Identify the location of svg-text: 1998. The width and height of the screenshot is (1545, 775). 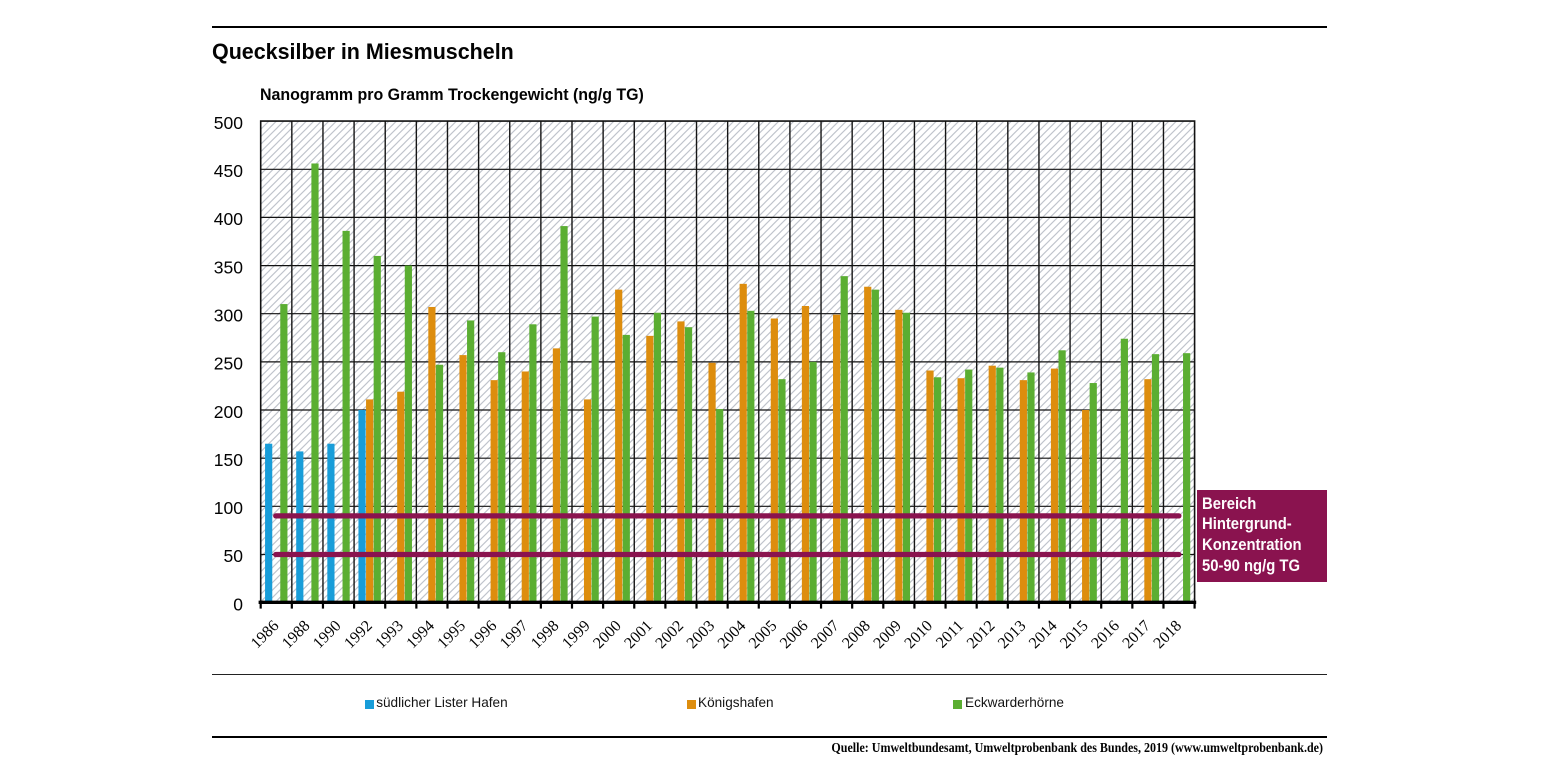
(545, 634).